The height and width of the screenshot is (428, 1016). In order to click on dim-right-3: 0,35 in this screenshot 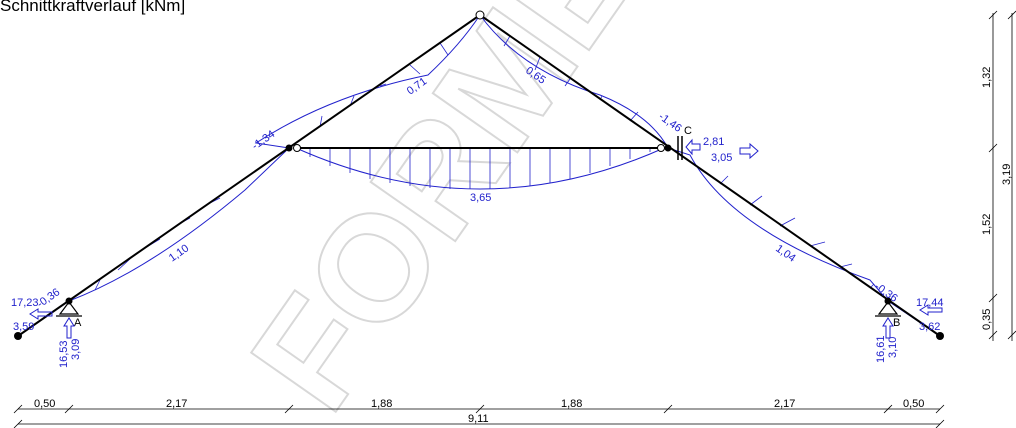, I will do `click(987, 319)`.